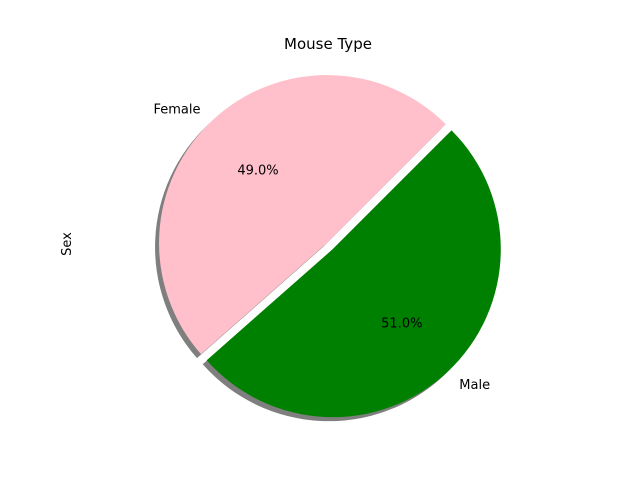 The image size is (640, 480). I want to click on slice-percent-male: 51.0%, so click(401, 324).